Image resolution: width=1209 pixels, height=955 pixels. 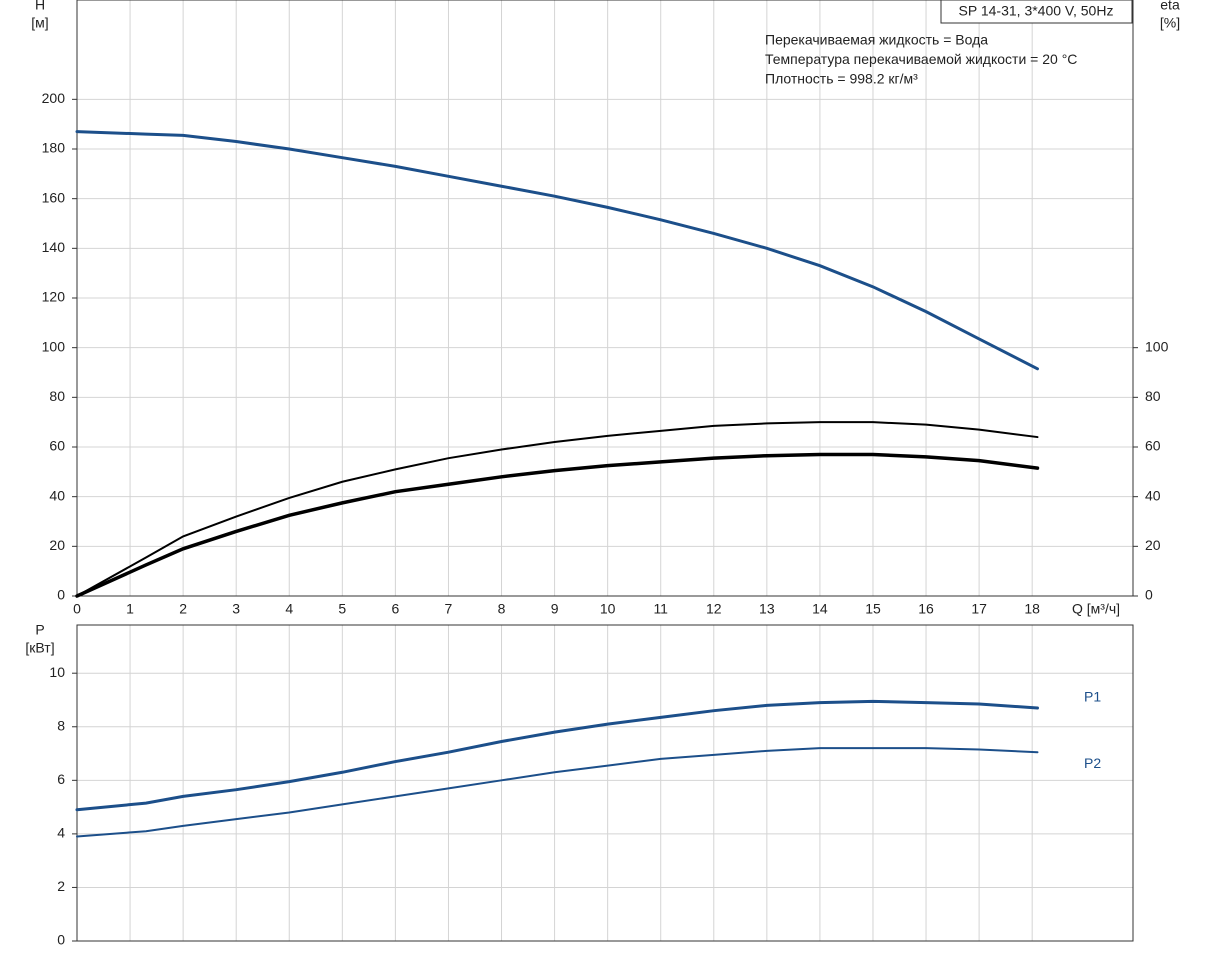 What do you see at coordinates (979, 609) in the screenshot?
I see `x-tick-label: 17` at bounding box center [979, 609].